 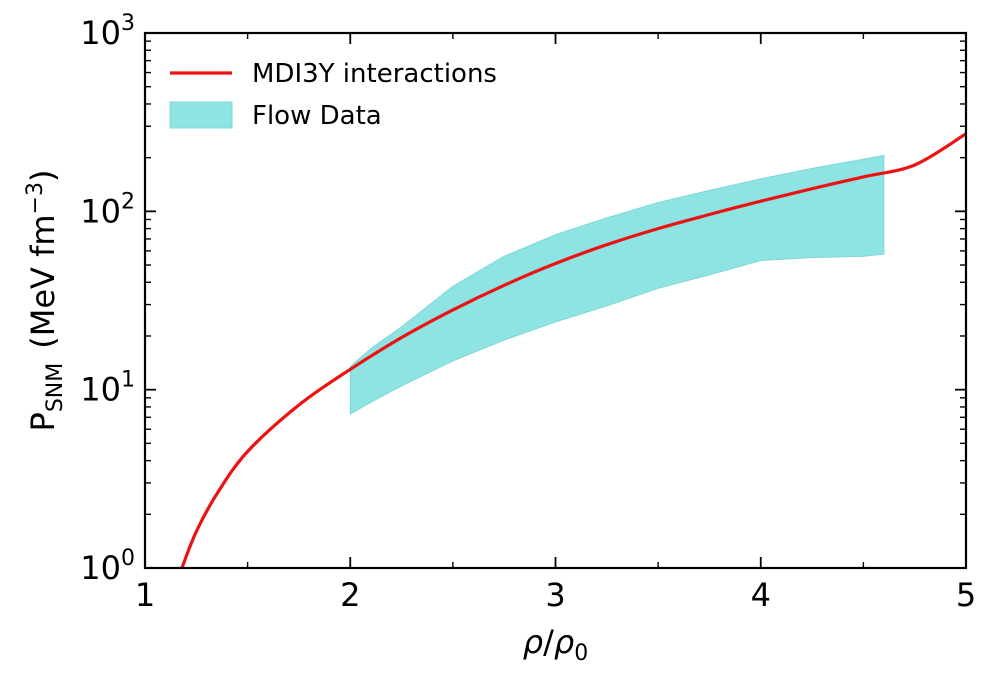 What do you see at coordinates (317, 116) in the screenshot?
I see `legend-label: Flow Data` at bounding box center [317, 116].